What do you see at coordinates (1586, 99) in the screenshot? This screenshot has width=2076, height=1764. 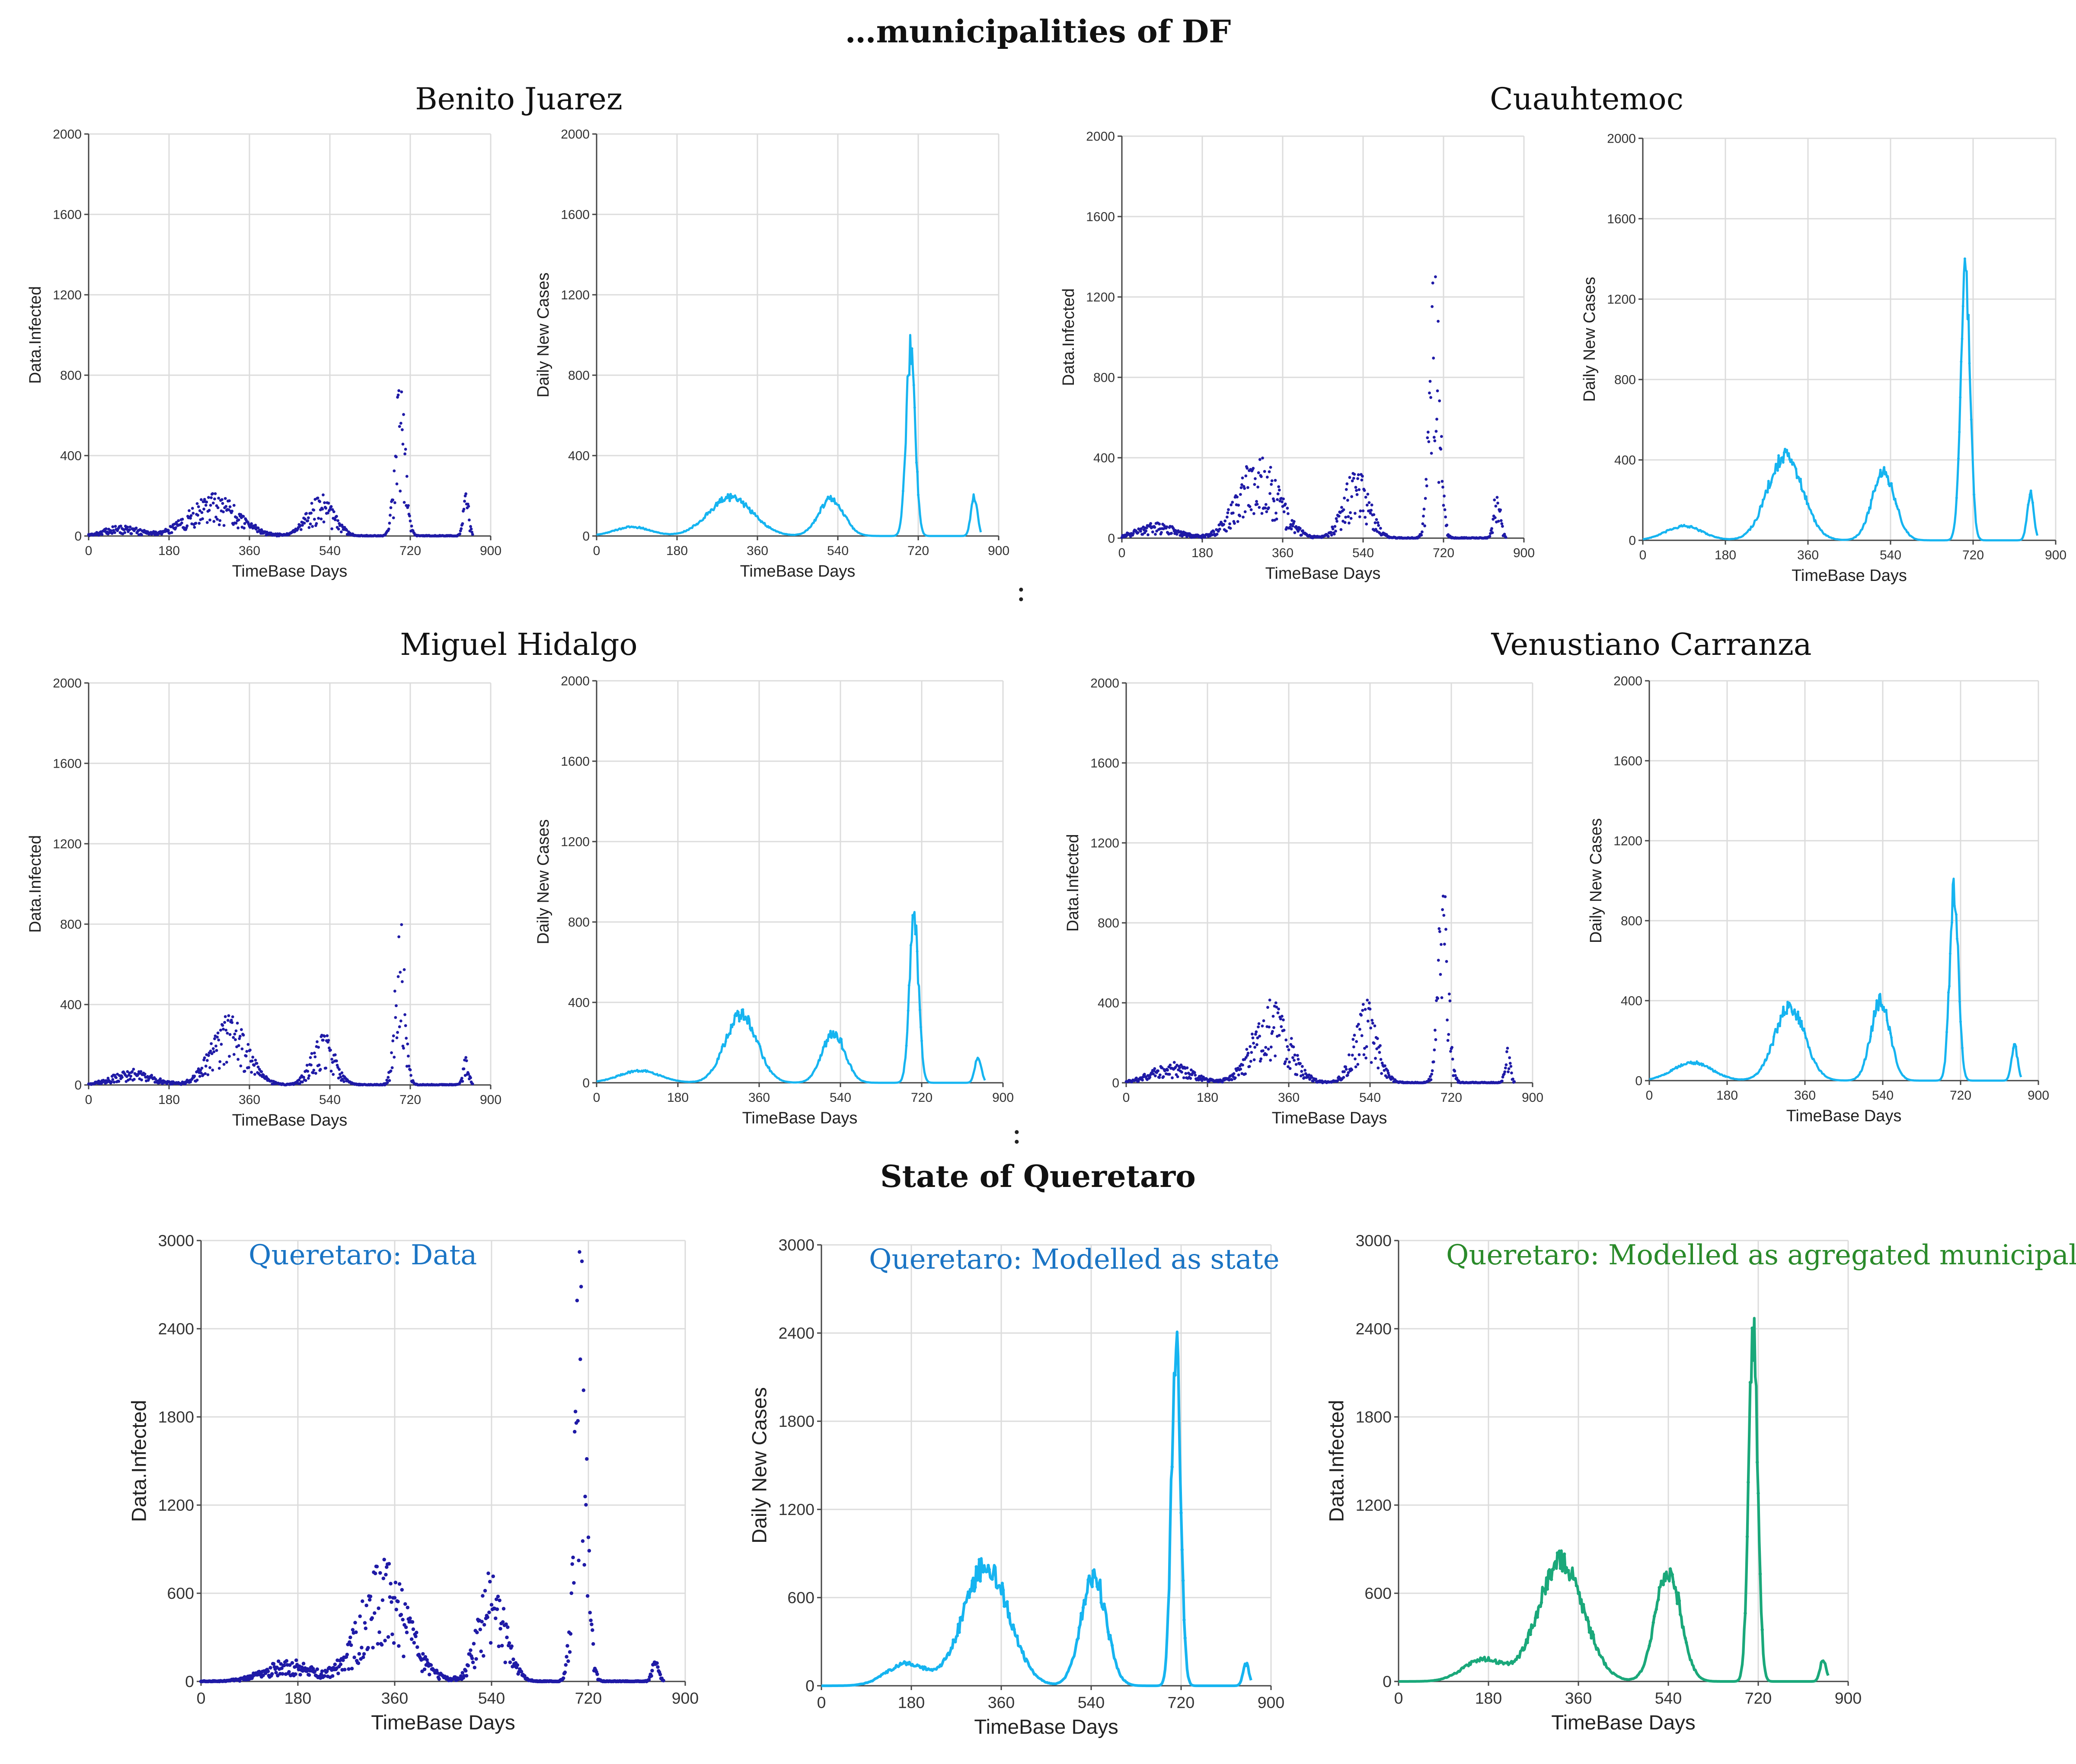 I see `title-cuauhtemoc: Cuauhtemoc` at bounding box center [1586, 99].